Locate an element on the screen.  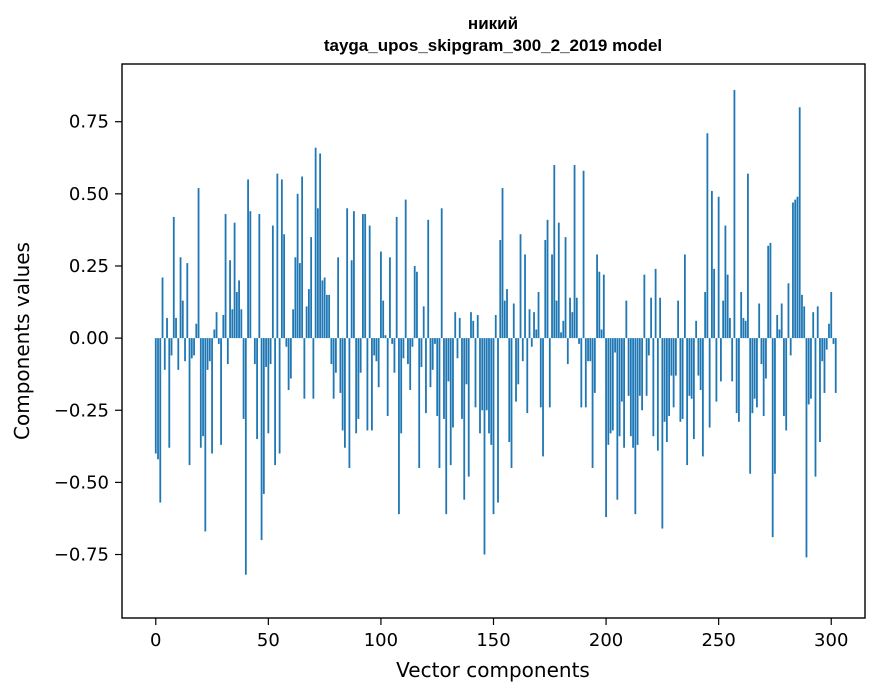
x-tick-label: 150 is located at coordinates (493, 640).